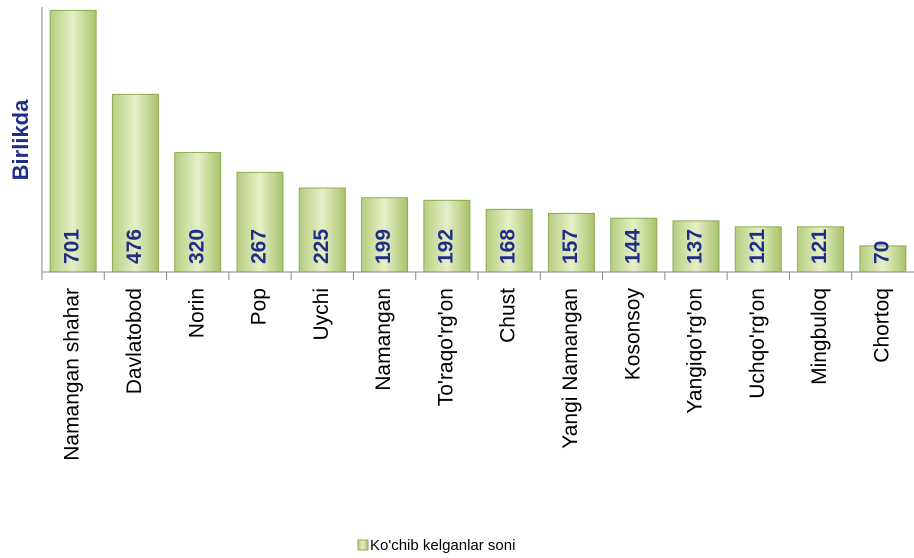  Describe the element at coordinates (20, 139) in the screenshot. I see `y-axis-title: Birlikda` at that location.